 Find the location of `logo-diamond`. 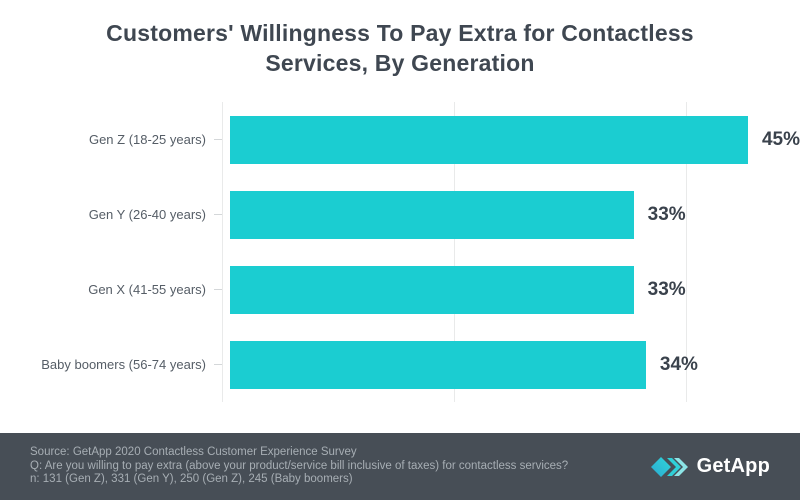

logo-diamond is located at coordinates (660, 466).